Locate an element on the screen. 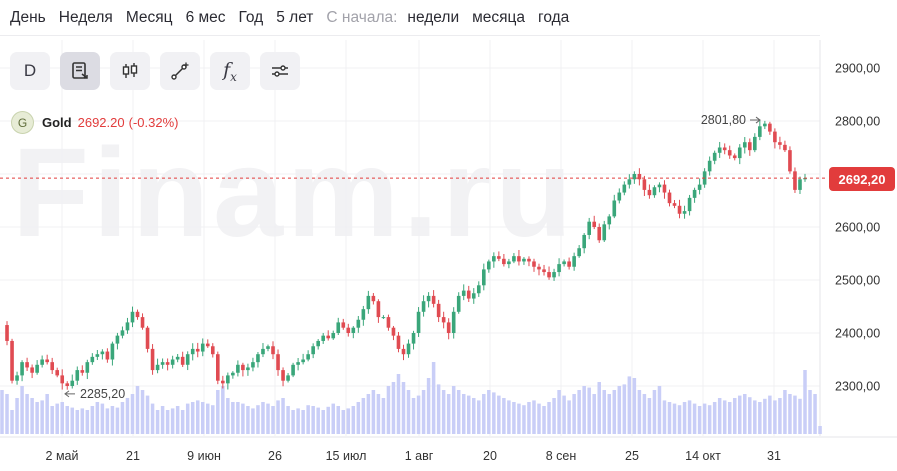 The image size is (897, 471). since-year: года is located at coordinates (554, 17).